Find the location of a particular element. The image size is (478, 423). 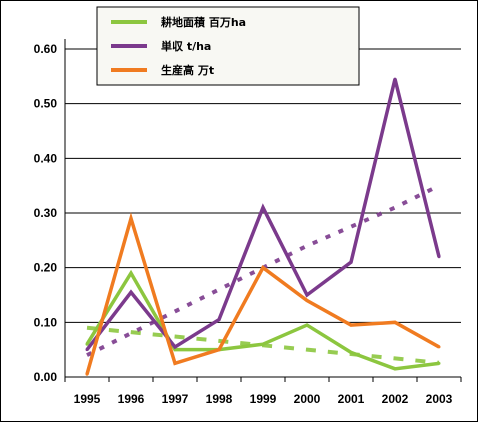

x-tick-label-1997: 1997 is located at coordinates (175, 399).